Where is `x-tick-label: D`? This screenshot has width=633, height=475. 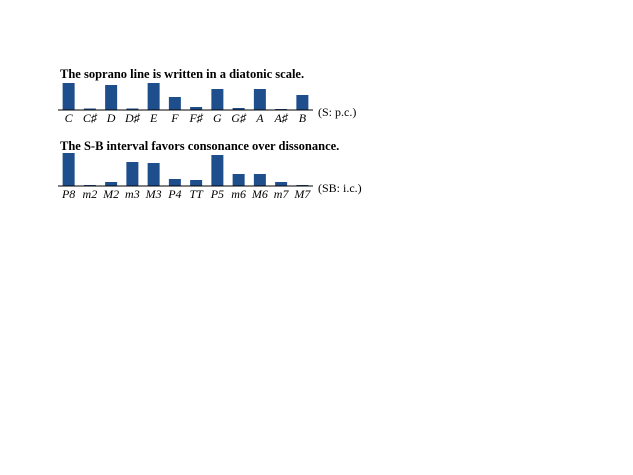 x-tick-label: D is located at coordinates (111, 118).